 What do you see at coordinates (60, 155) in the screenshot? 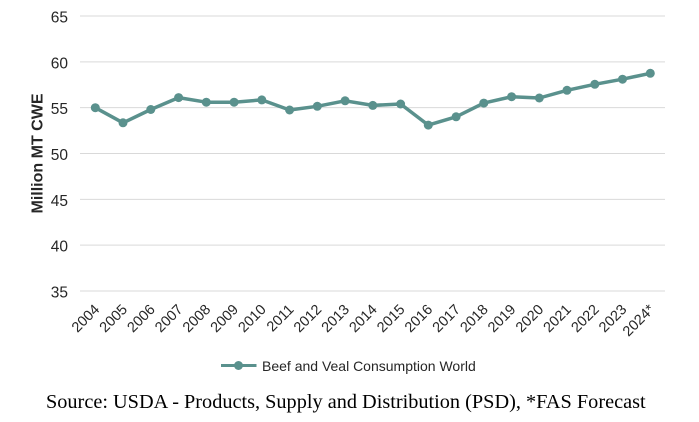
I see `svg-text: 50` at bounding box center [60, 155].